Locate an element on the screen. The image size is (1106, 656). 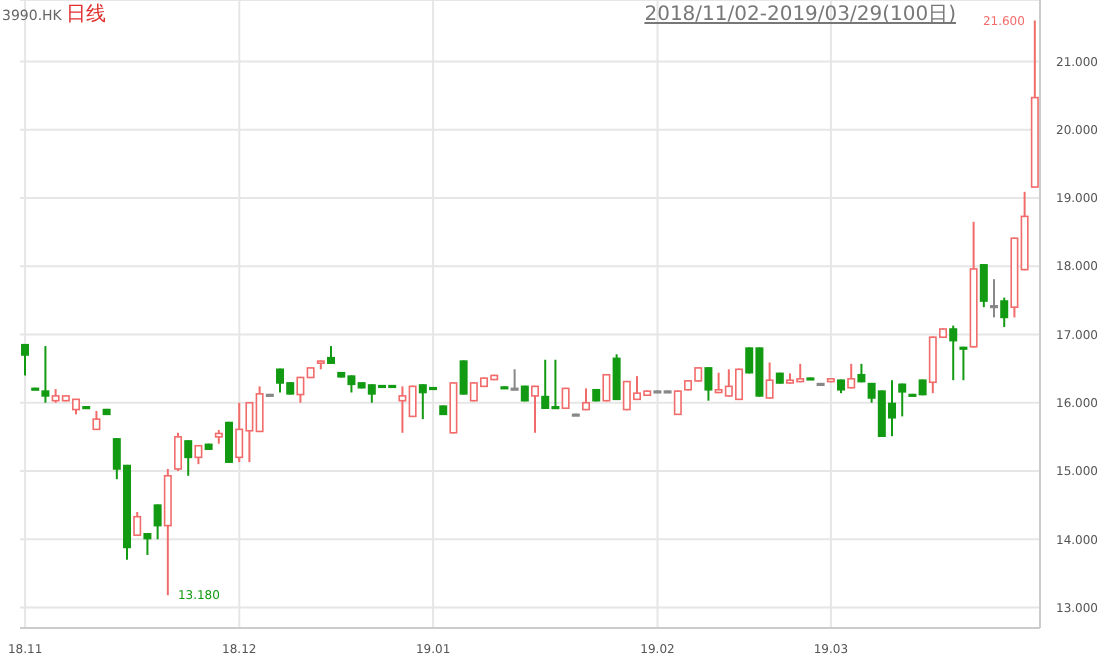
chart-subtitle: 日线 is located at coordinates (86, 15).